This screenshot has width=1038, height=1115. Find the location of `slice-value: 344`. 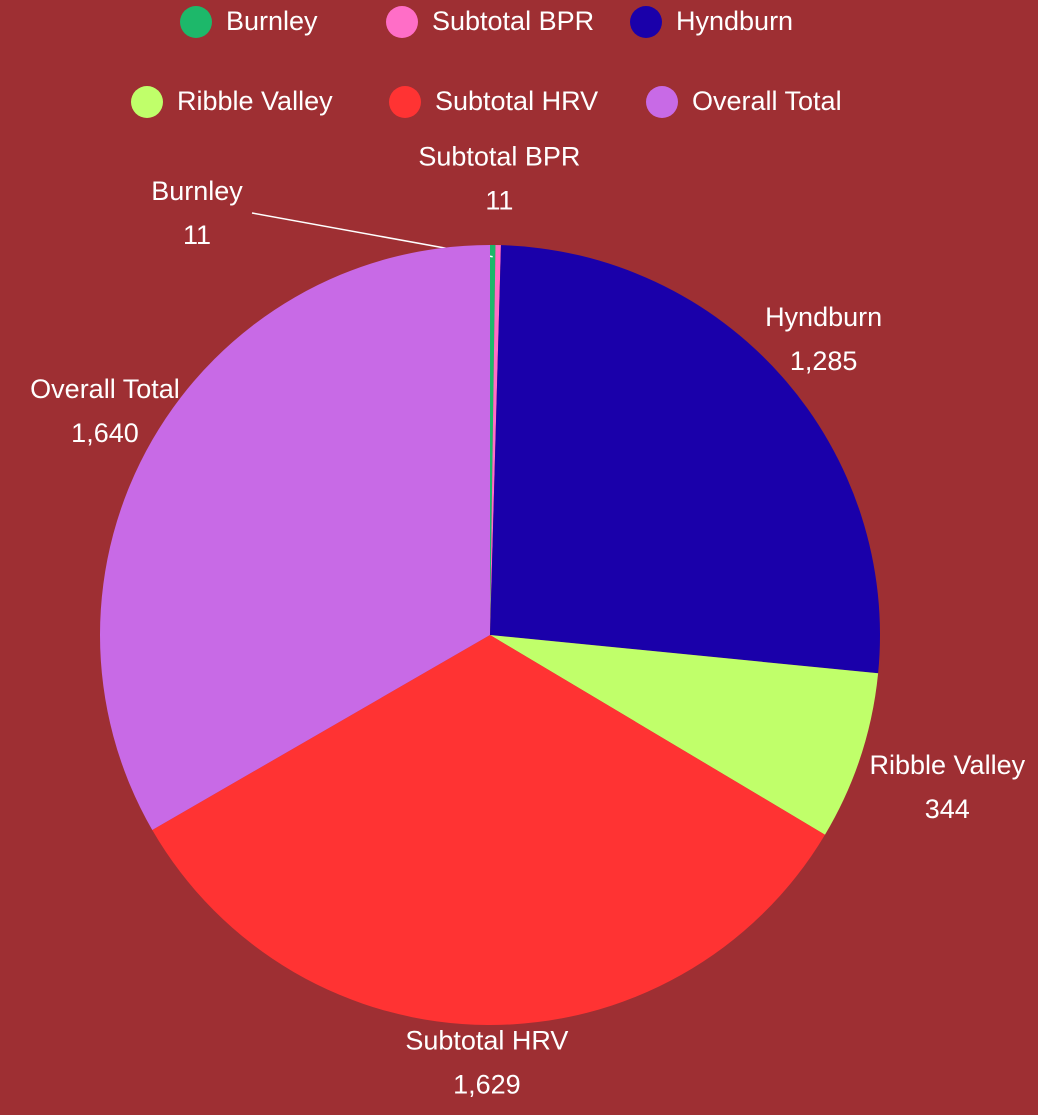

slice-value: 344 is located at coordinates (947, 809).